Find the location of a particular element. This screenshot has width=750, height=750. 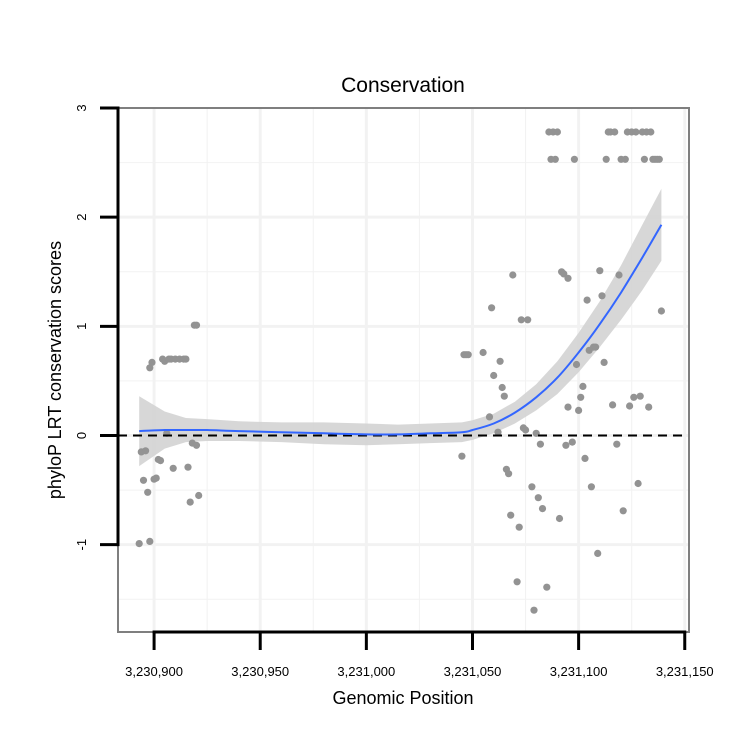

x-tick-label: 3,231,000 is located at coordinates (366, 671).